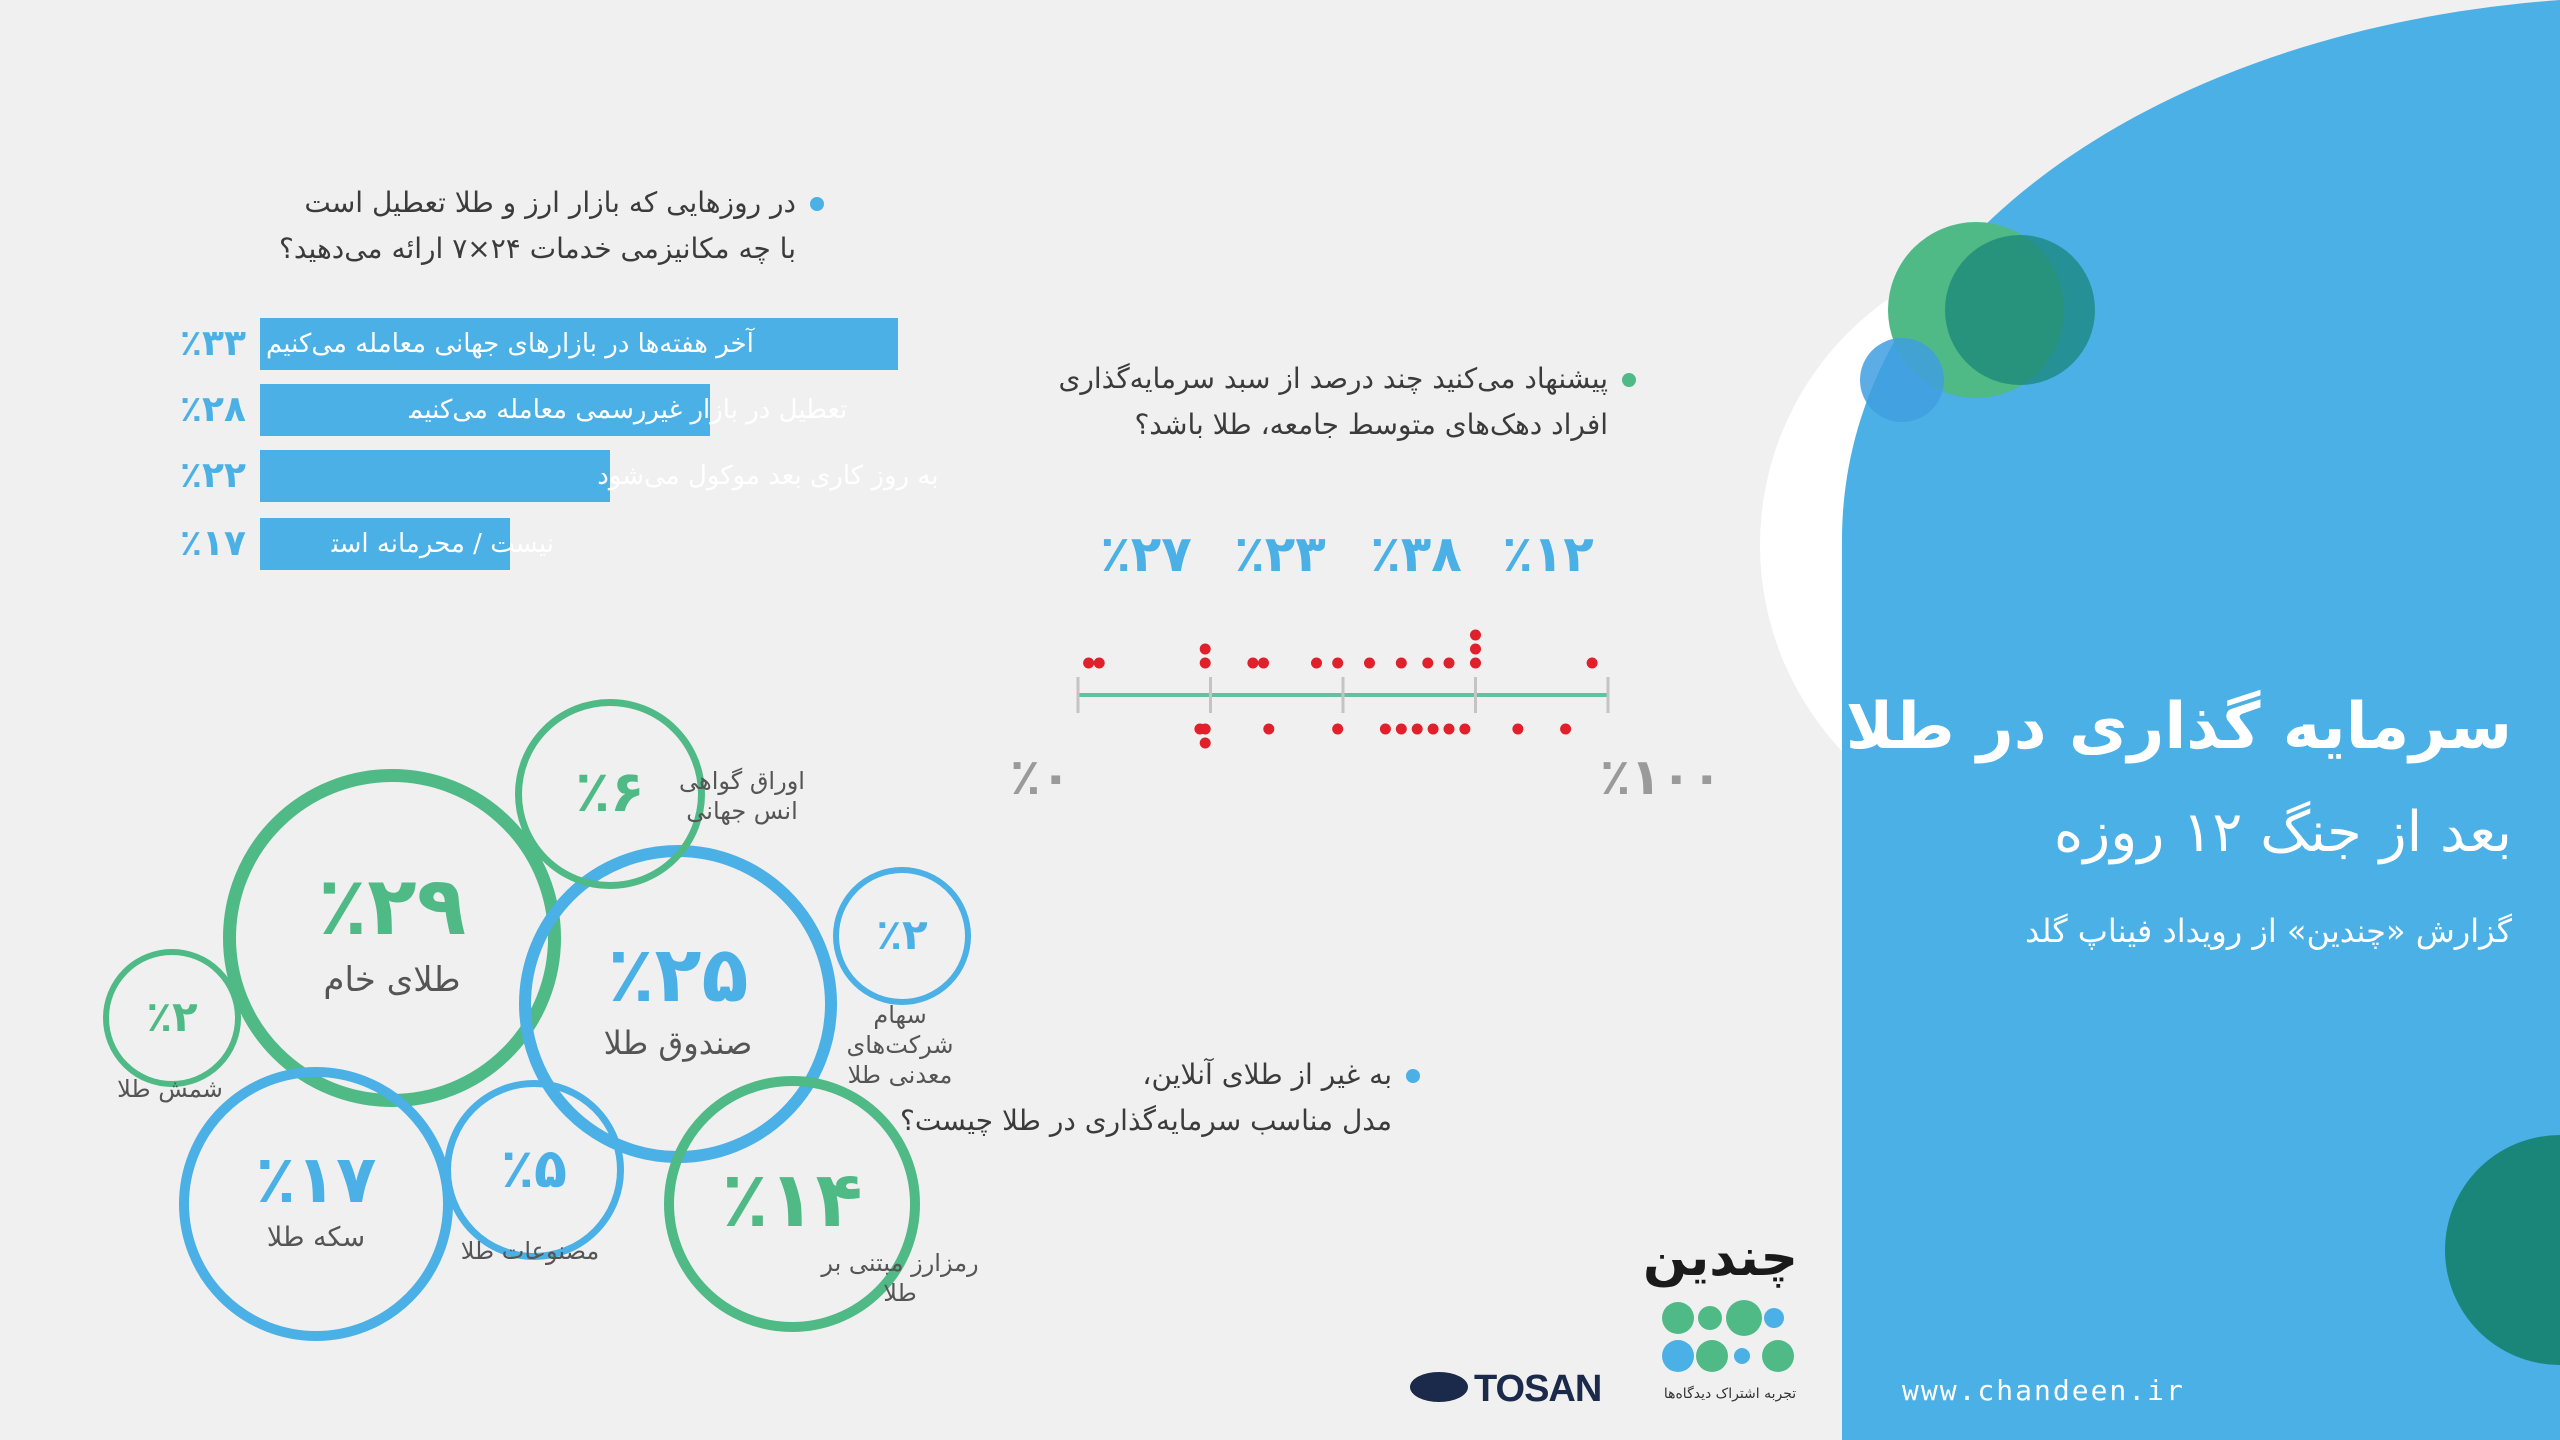 This screenshot has height=1440, width=2560. What do you see at coordinates (768, 476) in the screenshot?
I see `bar-label-inside: به روز کاری بعد موکول می‌شود` at bounding box center [768, 476].